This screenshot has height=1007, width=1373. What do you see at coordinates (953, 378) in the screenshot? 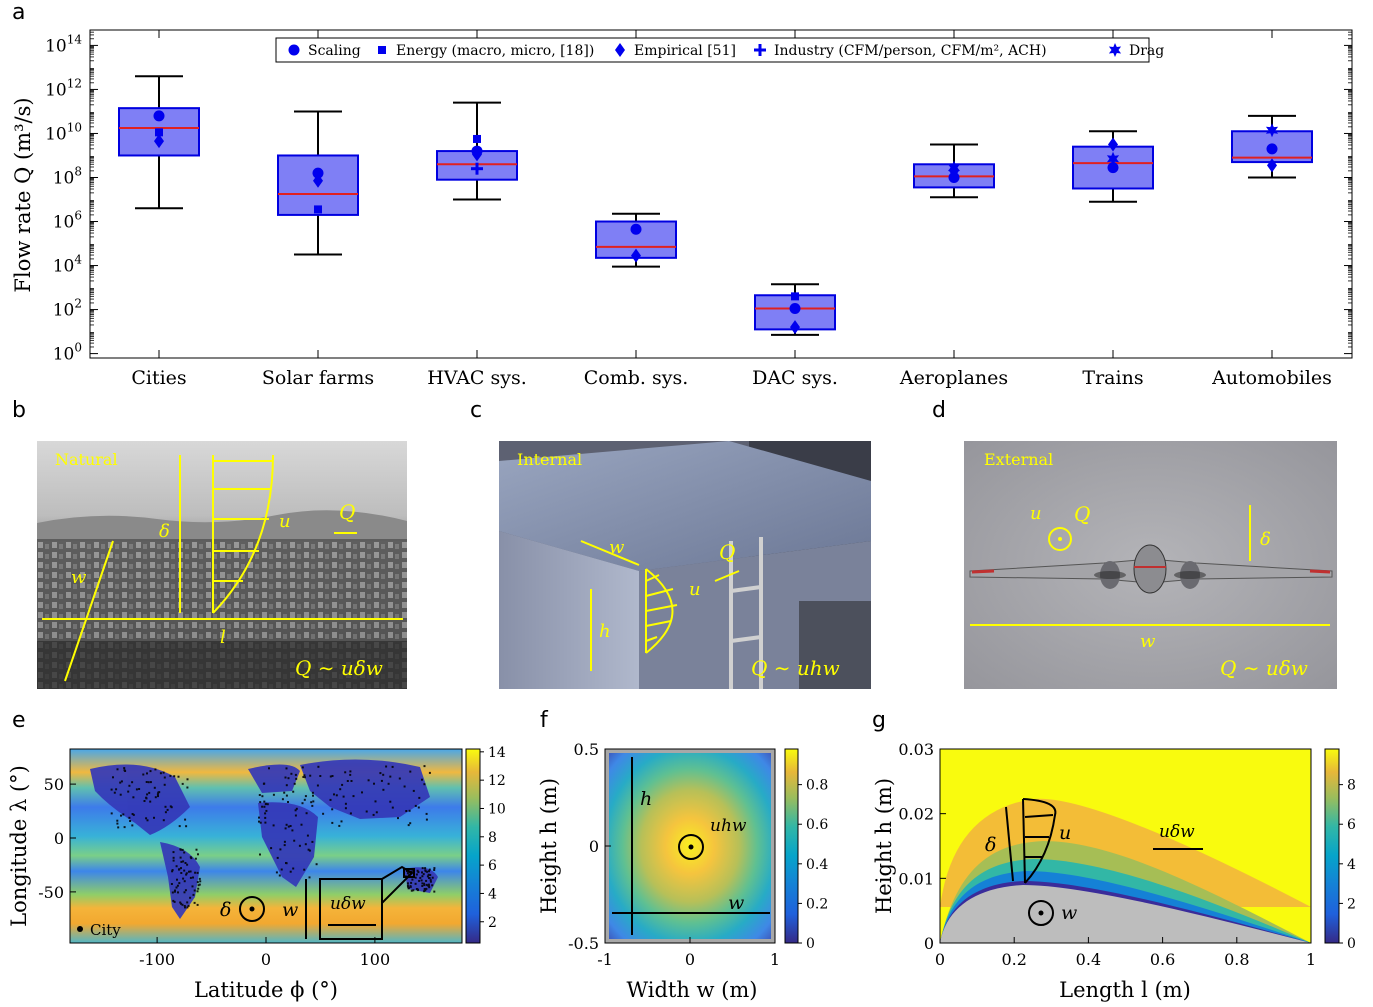
I see `category-label: Aeroplanes` at bounding box center [953, 378].